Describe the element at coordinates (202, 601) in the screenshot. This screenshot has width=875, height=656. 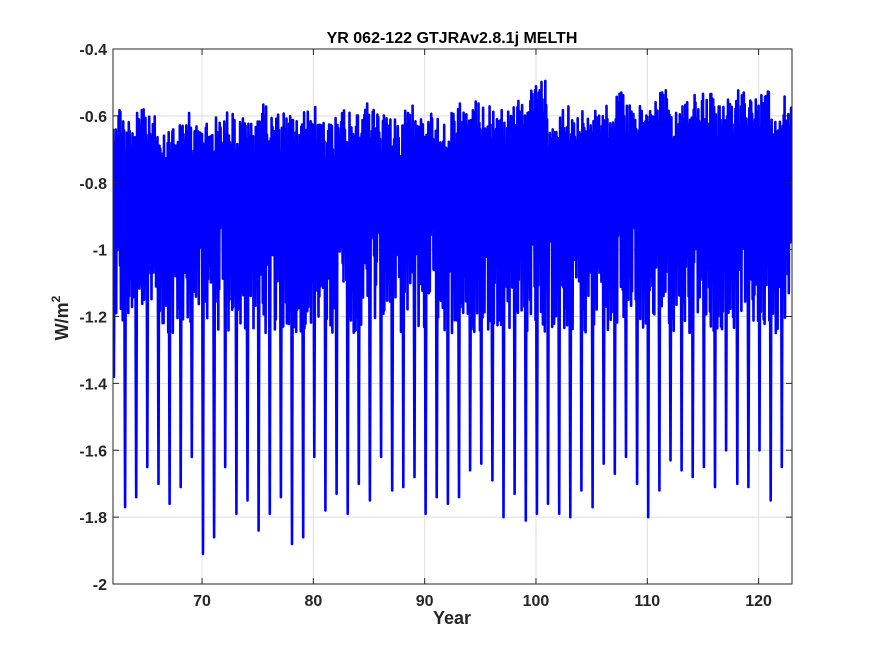
I see `x-tick-label: 70` at that location.